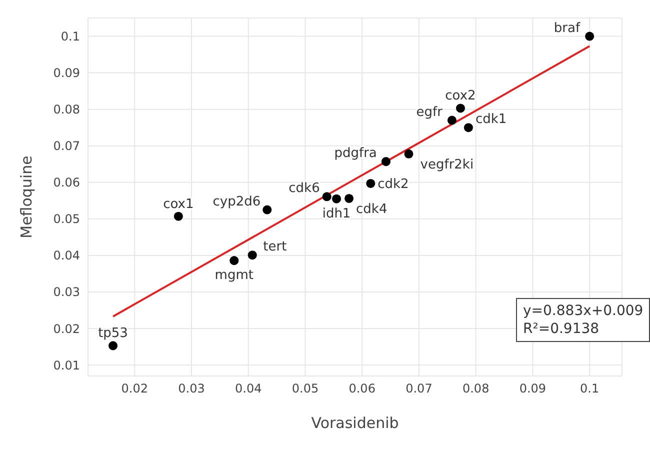 The image size is (650, 454). What do you see at coordinates (66, 219) in the screenshot?
I see `y-tick-label: 0.05` at bounding box center [66, 219].